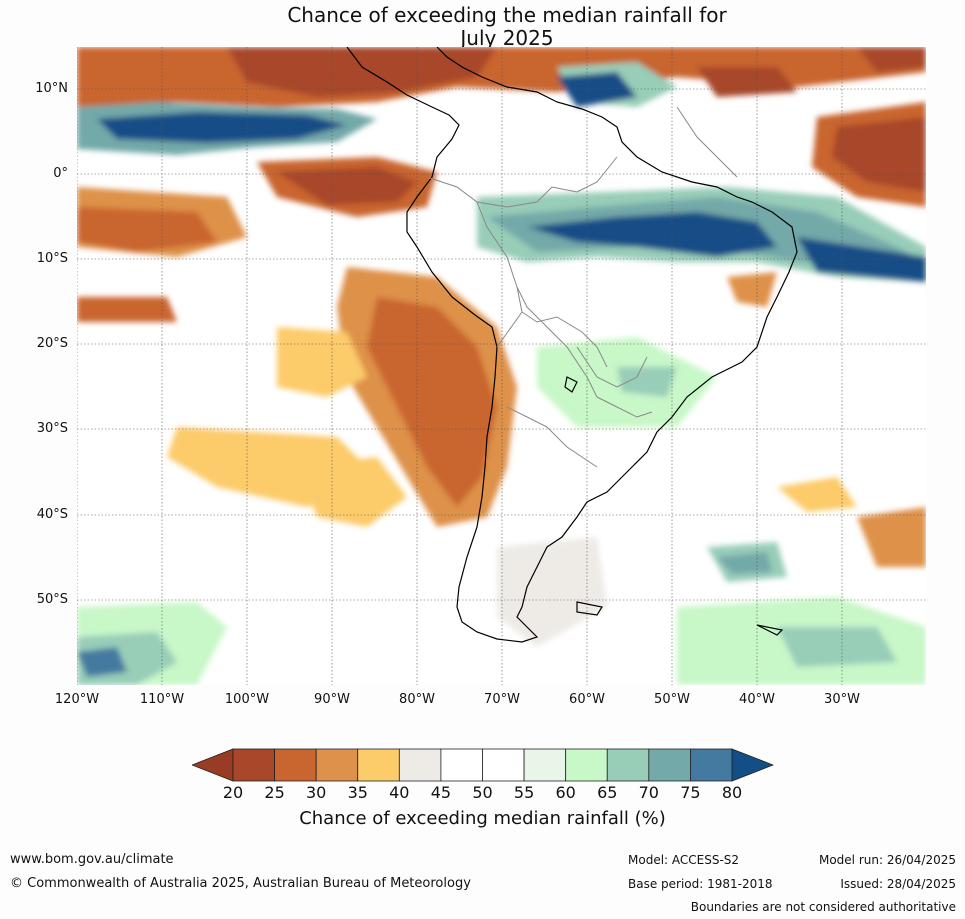 This screenshot has height=919, width=965. What do you see at coordinates (732, 792) in the screenshot?
I see `legend-tick-label: 80` at bounding box center [732, 792].